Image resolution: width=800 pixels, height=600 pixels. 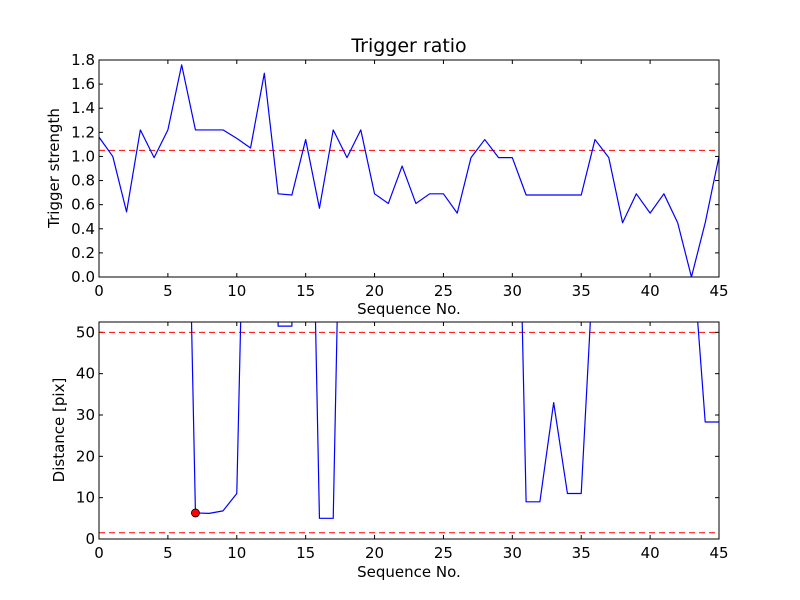 I want to click on top-y-tick-label: 0.2, so click(x=83, y=253).